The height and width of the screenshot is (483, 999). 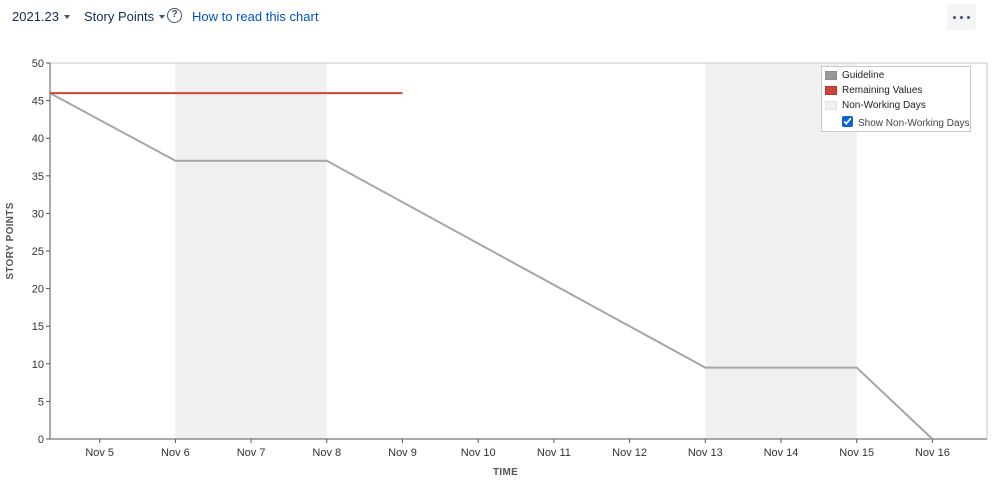 What do you see at coordinates (38, 139) in the screenshot?
I see `y-tick-label: 40` at bounding box center [38, 139].